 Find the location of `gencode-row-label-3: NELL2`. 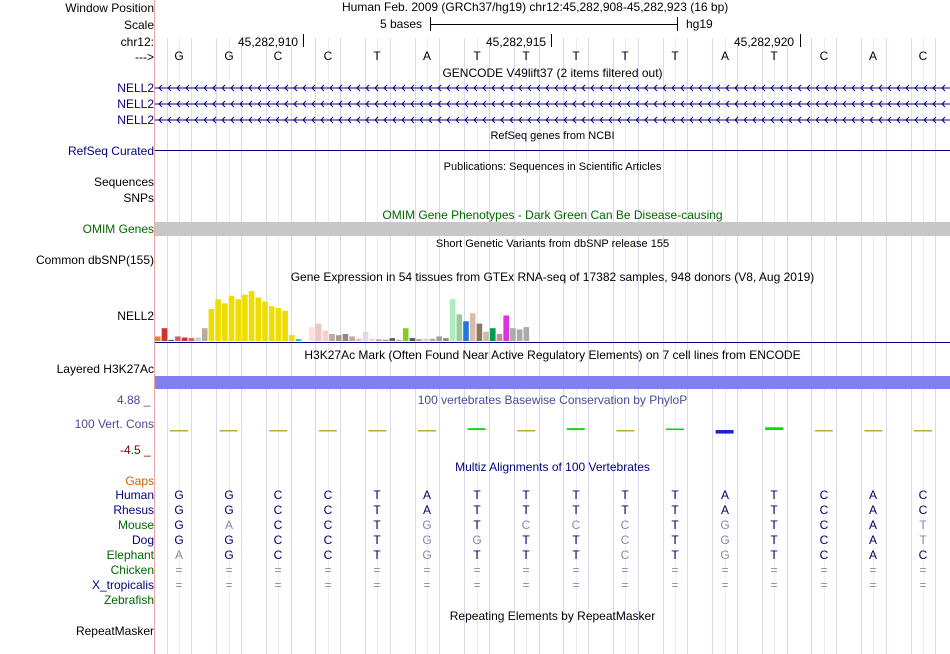

gencode-row-label-3: NELL2 is located at coordinates (135, 120).